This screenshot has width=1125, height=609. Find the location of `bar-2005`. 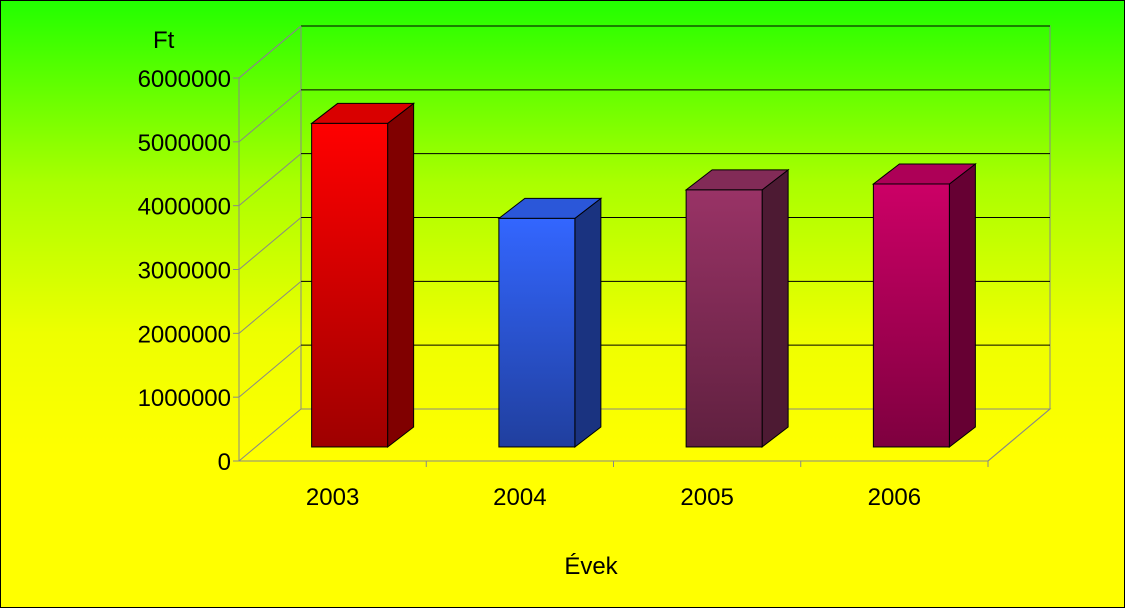

bar-2005 is located at coordinates (737, 308).